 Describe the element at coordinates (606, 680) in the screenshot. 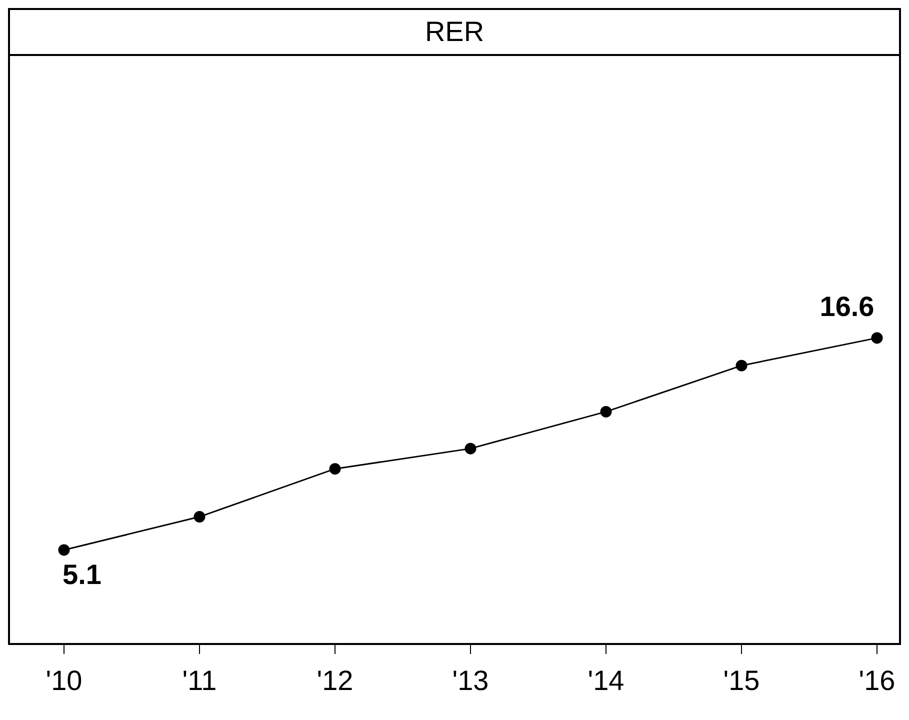

I see `x-tick-label: '14` at that location.